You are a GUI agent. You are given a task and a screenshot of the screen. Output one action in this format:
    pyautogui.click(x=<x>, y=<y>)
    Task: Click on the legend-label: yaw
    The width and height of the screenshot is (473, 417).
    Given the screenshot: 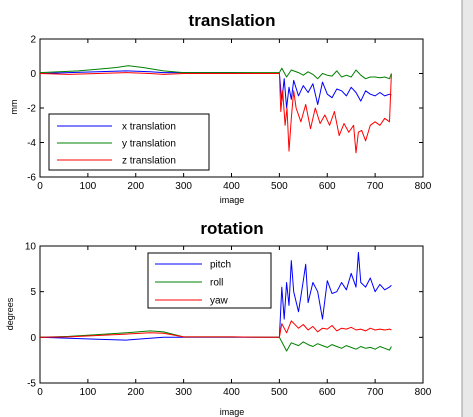 What is the action you would take?
    pyautogui.click(x=219, y=301)
    